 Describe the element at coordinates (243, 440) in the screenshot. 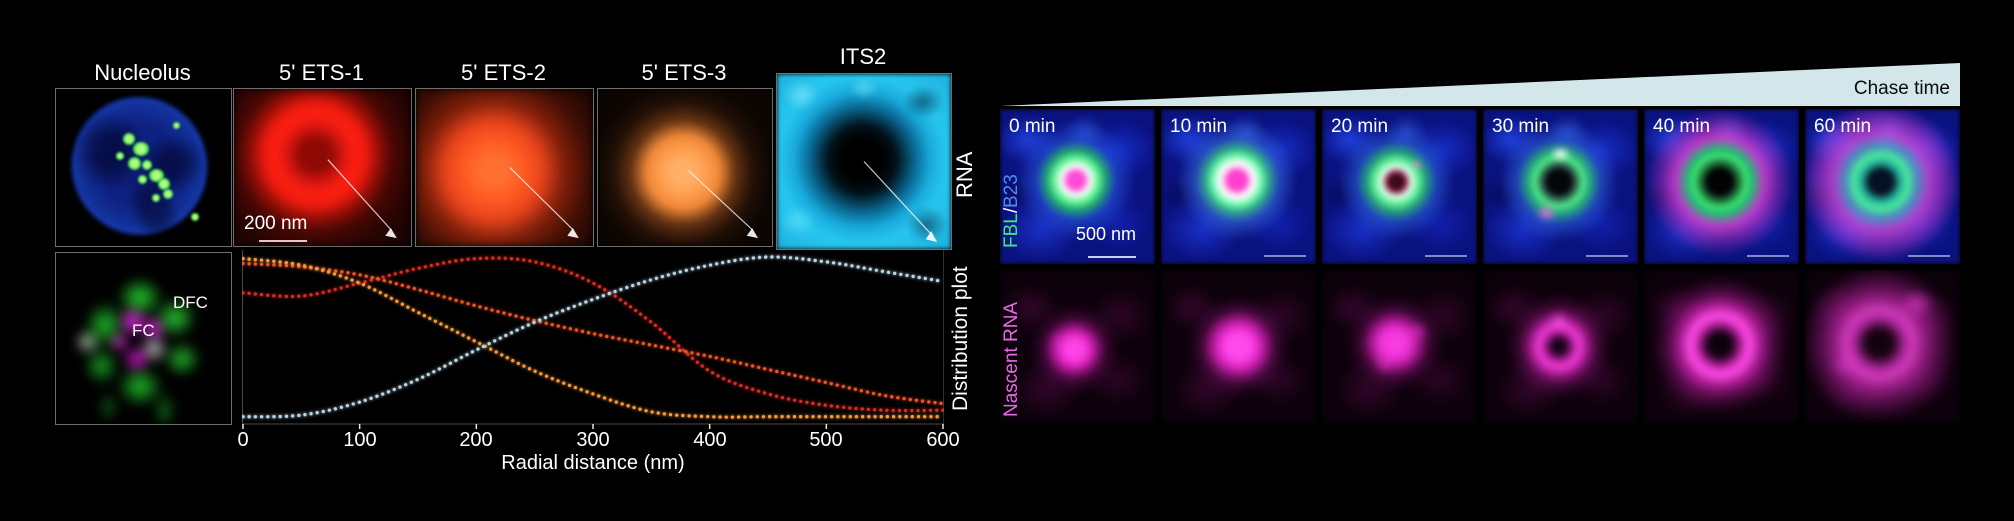

I see `x-tick-0: 0` at that location.